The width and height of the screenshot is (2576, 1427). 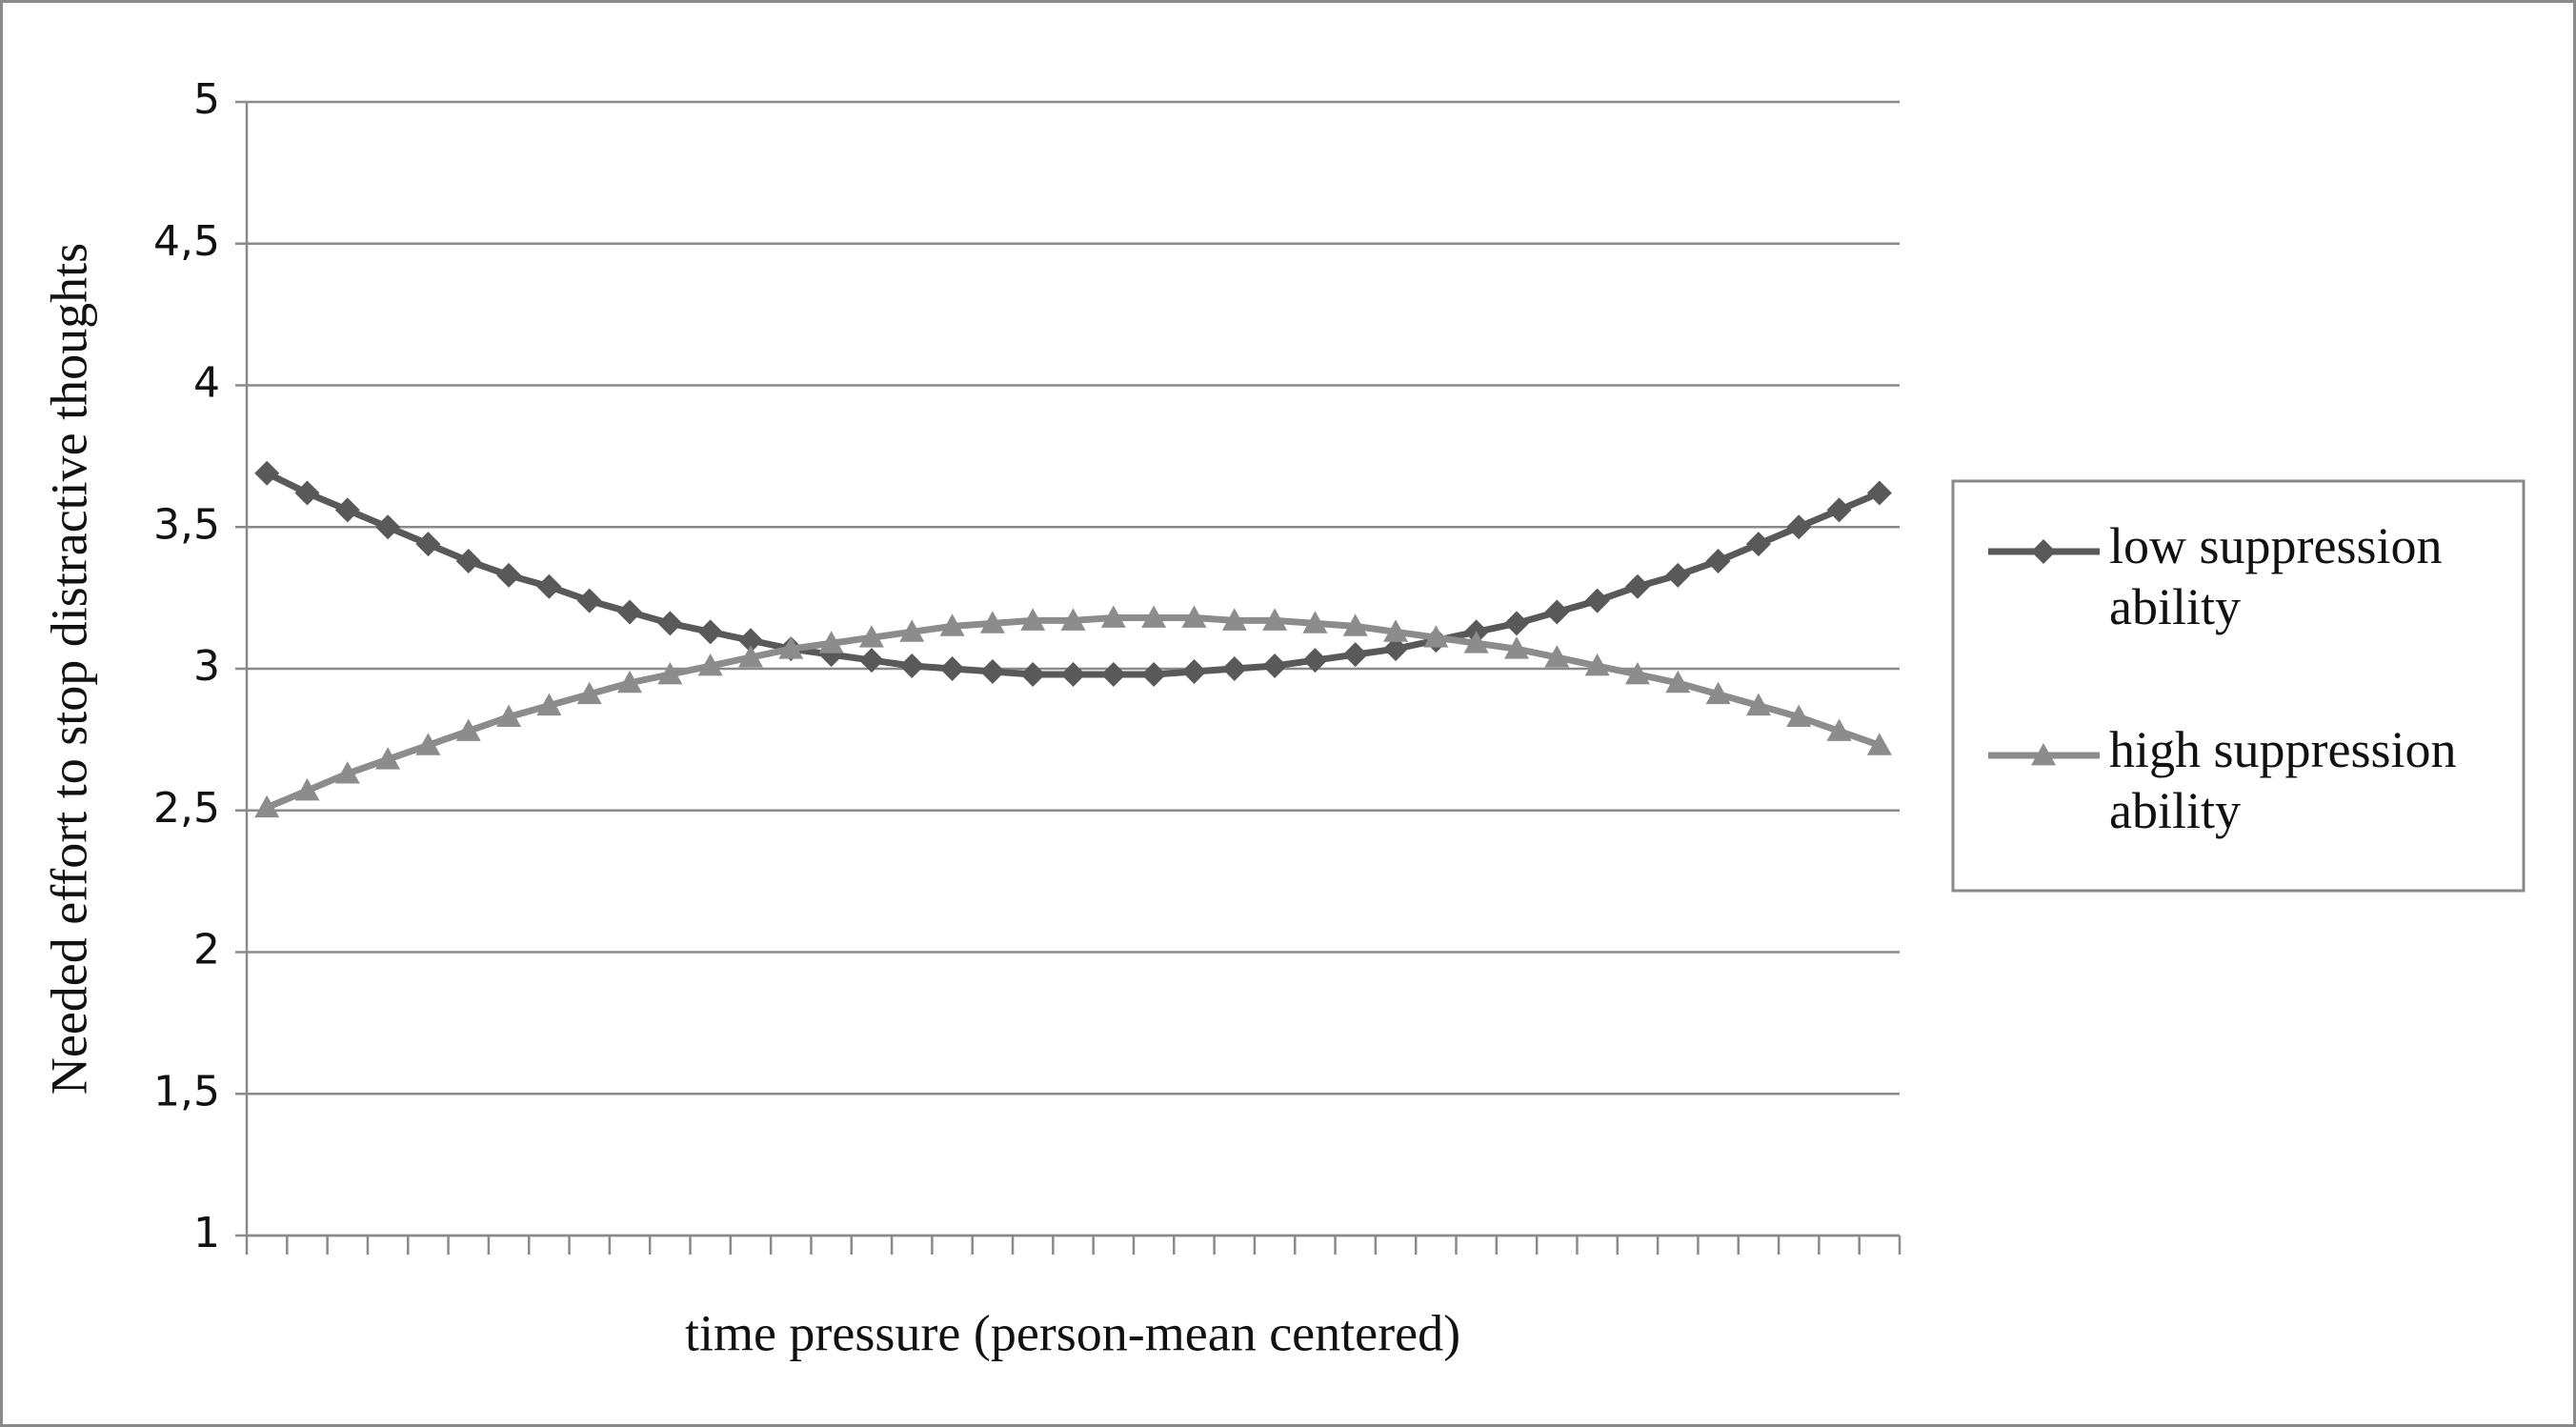 What do you see at coordinates (206, 1233) in the screenshot?
I see `y-tick-label: 1` at bounding box center [206, 1233].